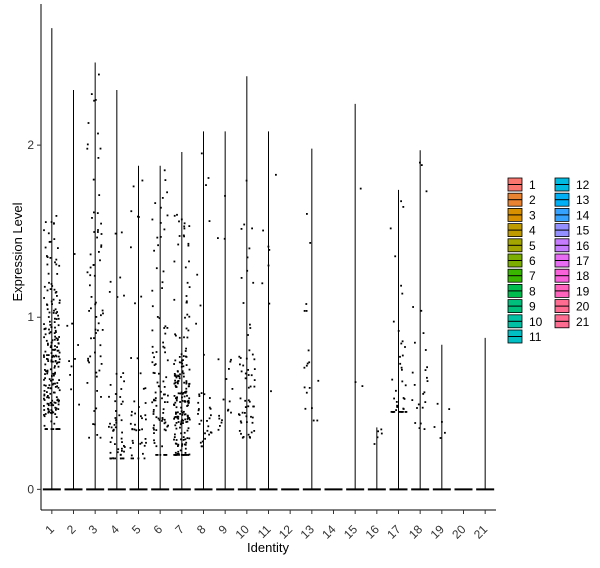 Image resolution: width=600 pixels, height=568 pixels. Describe the element at coordinates (158, 529) in the screenshot. I see `x-tick-label-6: 6` at that location.